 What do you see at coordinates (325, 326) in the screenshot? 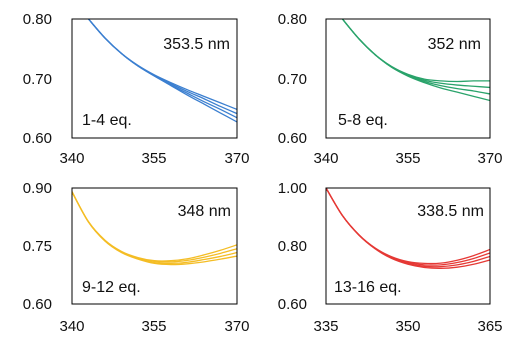
I see `x-tick-label: 335` at bounding box center [325, 326].